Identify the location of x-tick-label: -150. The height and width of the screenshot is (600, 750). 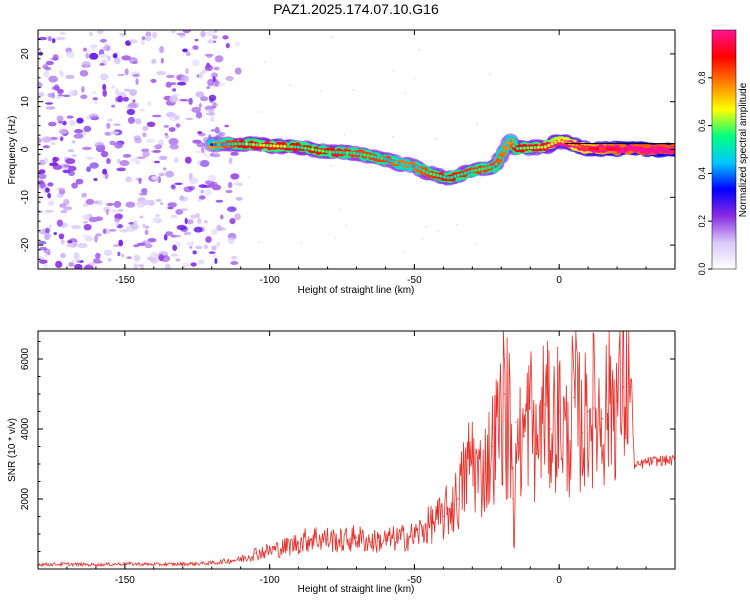
(125, 580).